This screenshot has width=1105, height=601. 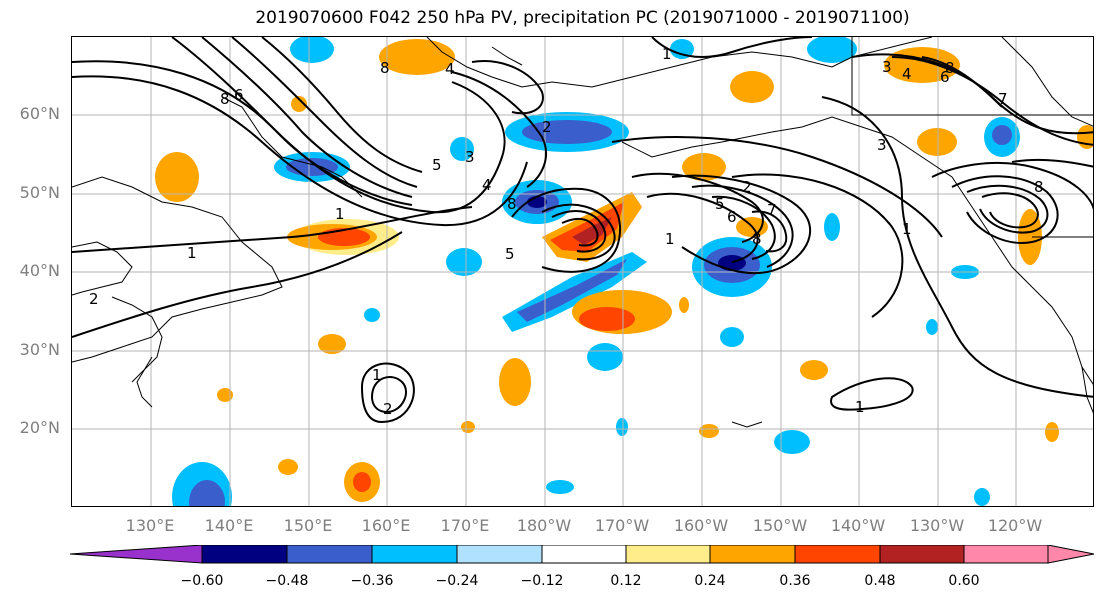 I want to click on lon-label: 170°E, so click(x=465, y=525).